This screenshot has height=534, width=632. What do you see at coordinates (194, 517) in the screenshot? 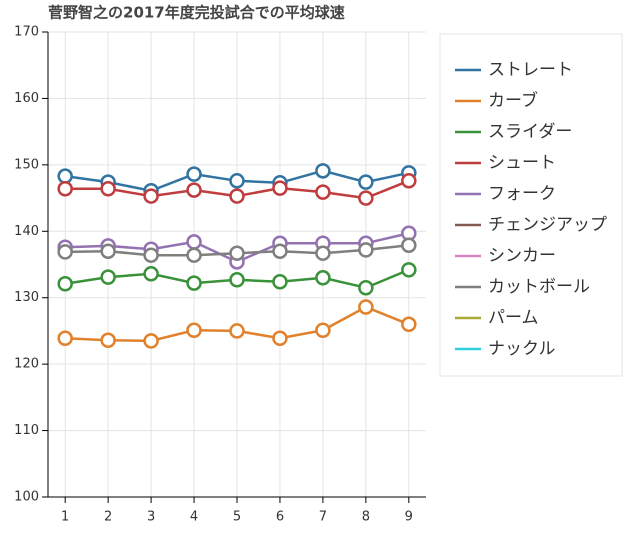
I see `x-tick-label: 4` at bounding box center [194, 517].